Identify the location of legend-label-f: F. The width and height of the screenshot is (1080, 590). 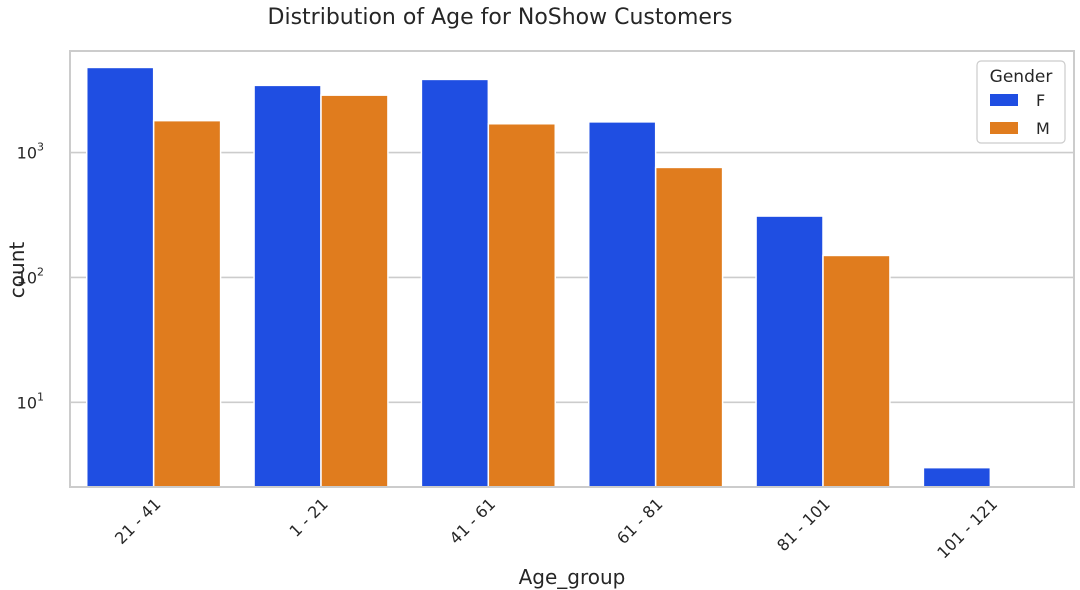
(1040, 100).